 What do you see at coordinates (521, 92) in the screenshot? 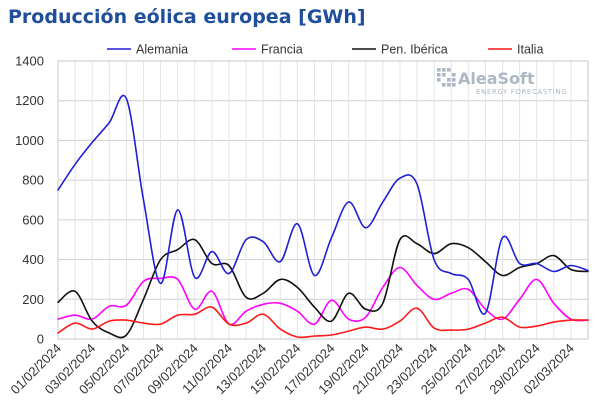
I see `logo-tagline: ENERGY FORECASTING` at bounding box center [521, 92].